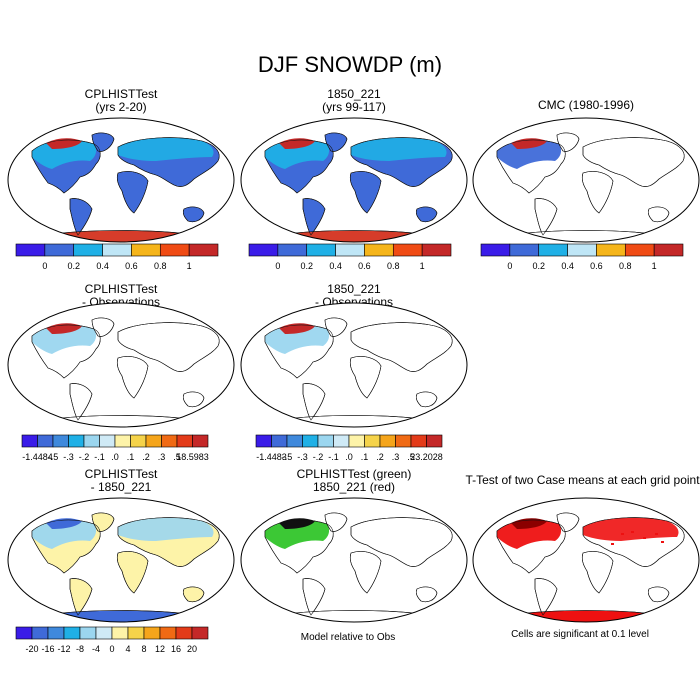 Image resolution: width=700 pixels, height=700 pixels. What do you see at coordinates (585, 105) in the screenshot?
I see `panel-title-3: CMC (1980-1996)` at bounding box center [585, 105].